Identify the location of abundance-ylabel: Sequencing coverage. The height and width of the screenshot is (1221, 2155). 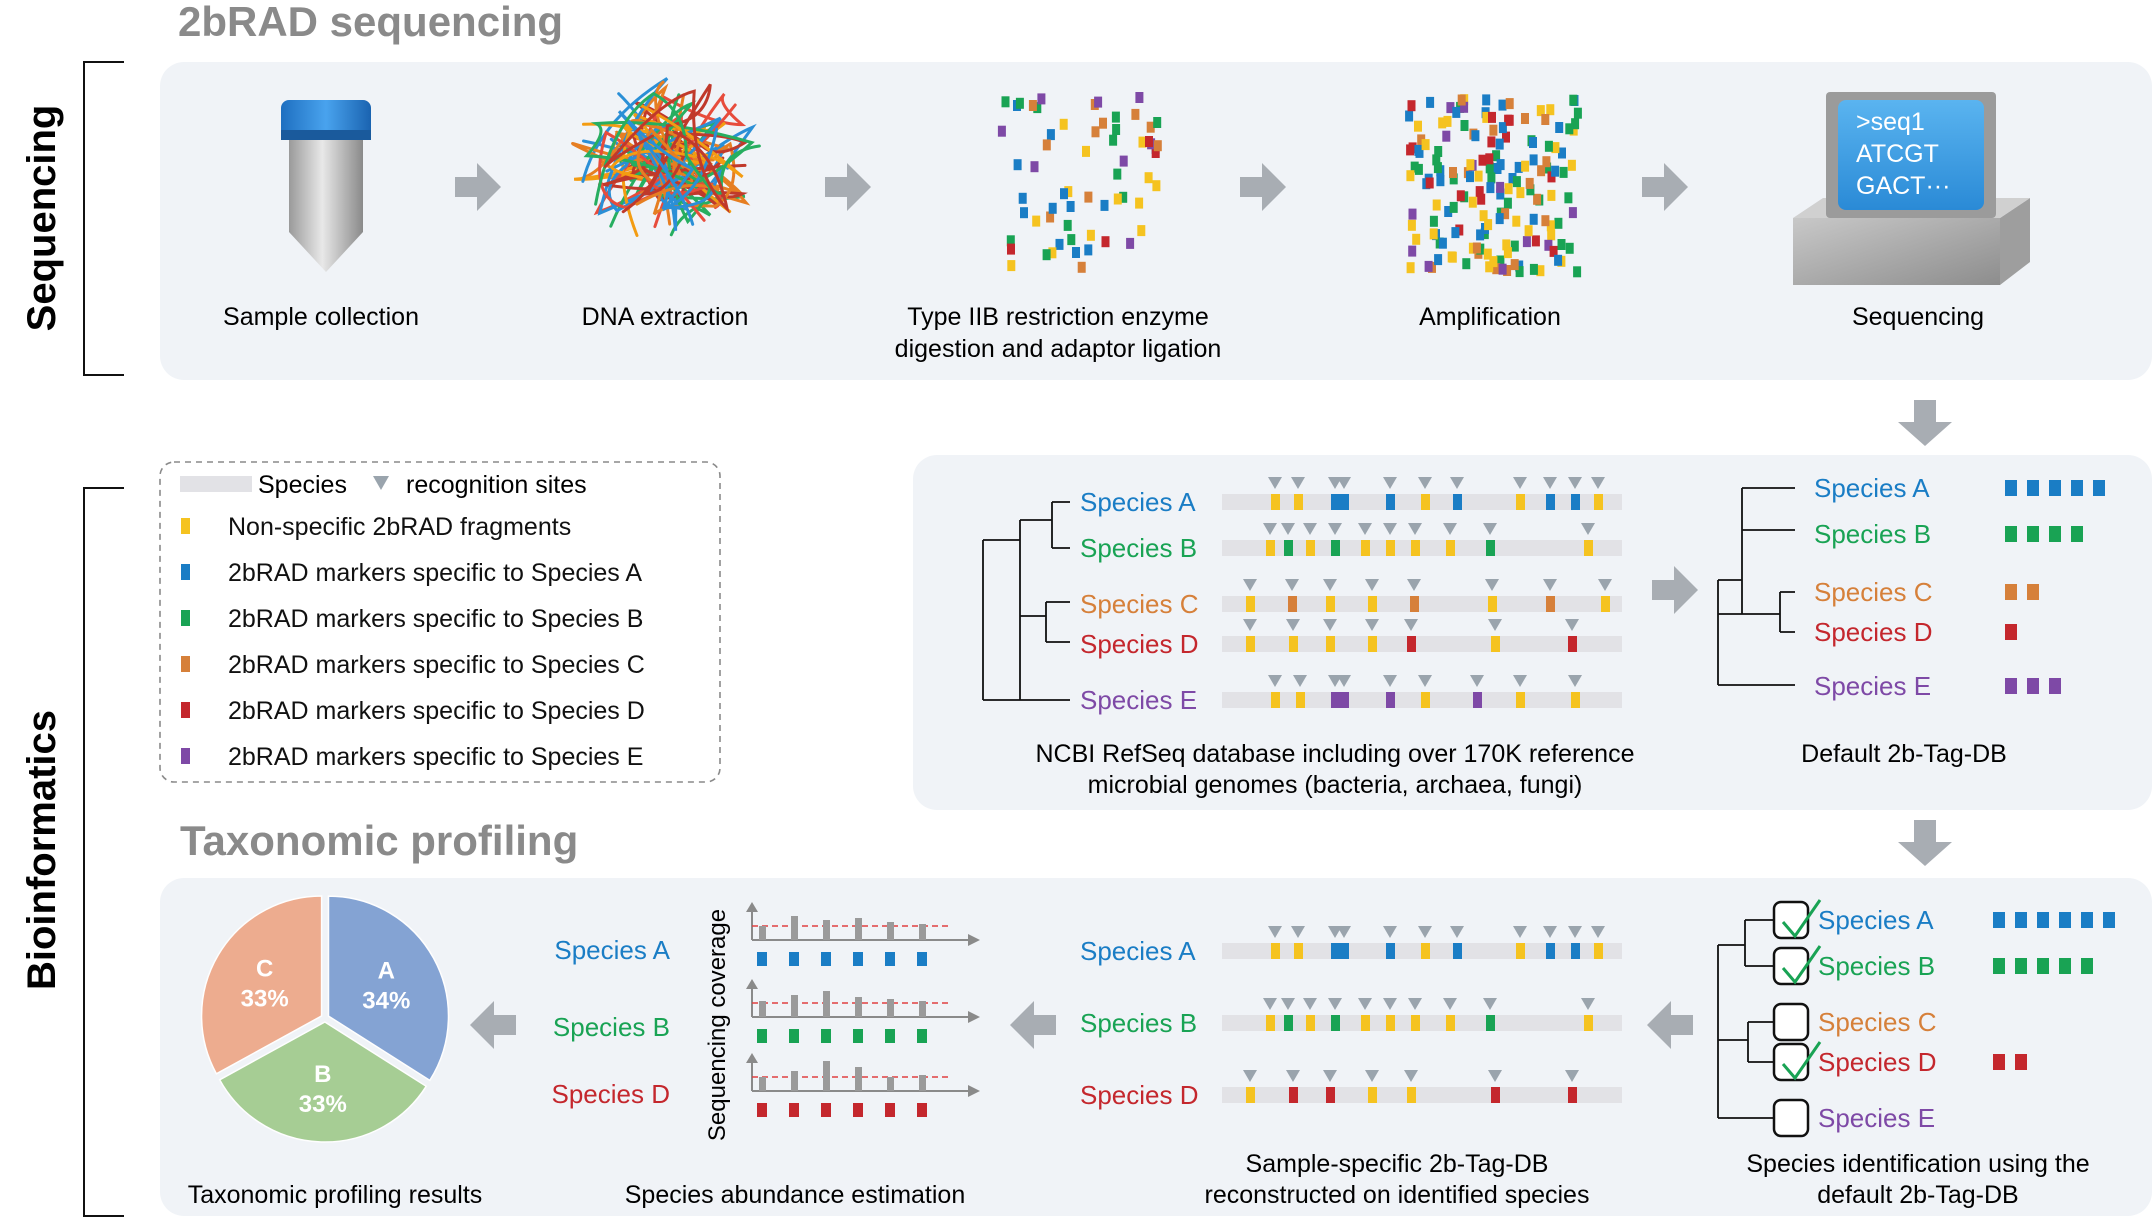
(717, 1025).